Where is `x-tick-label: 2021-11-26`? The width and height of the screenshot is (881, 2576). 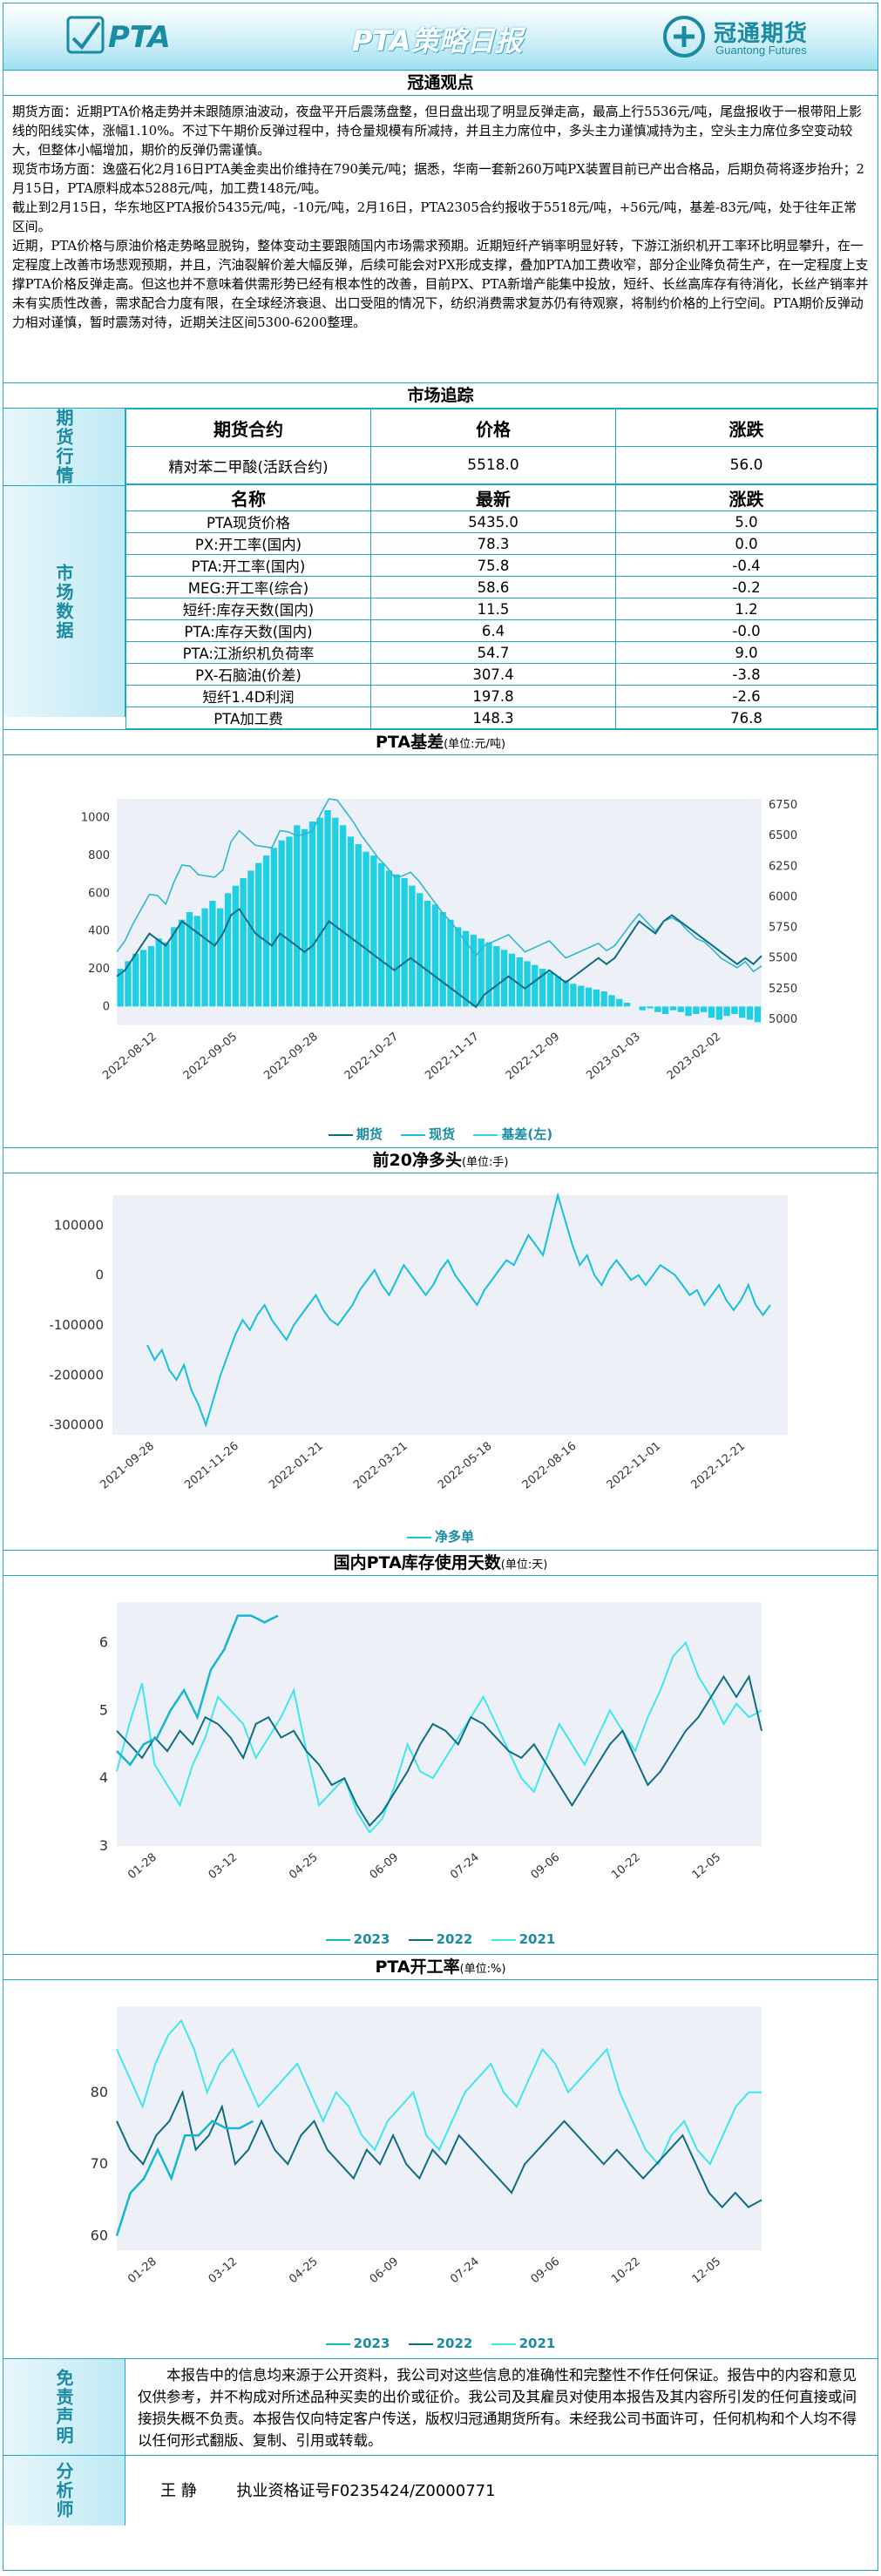 x-tick-label: 2021-11-26 is located at coordinates (211, 1466).